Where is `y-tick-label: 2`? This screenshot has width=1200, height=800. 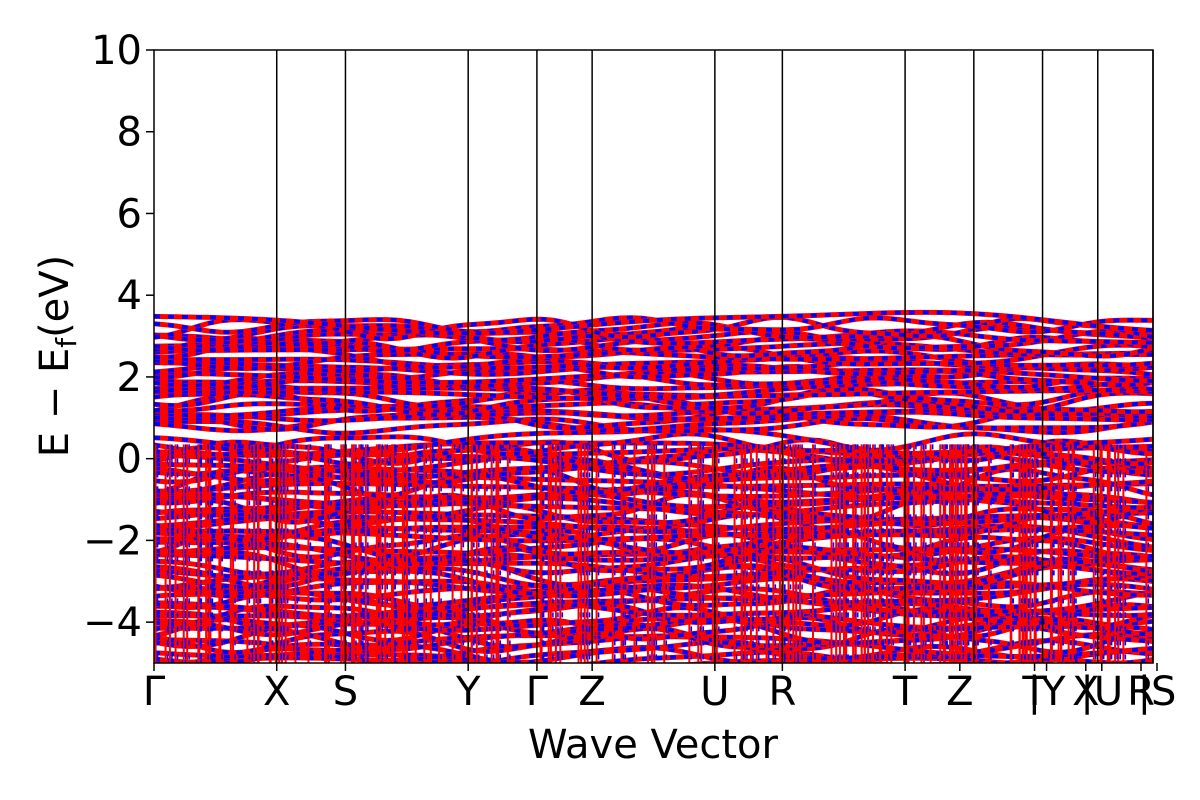 y-tick-label: 2 is located at coordinates (129, 378).